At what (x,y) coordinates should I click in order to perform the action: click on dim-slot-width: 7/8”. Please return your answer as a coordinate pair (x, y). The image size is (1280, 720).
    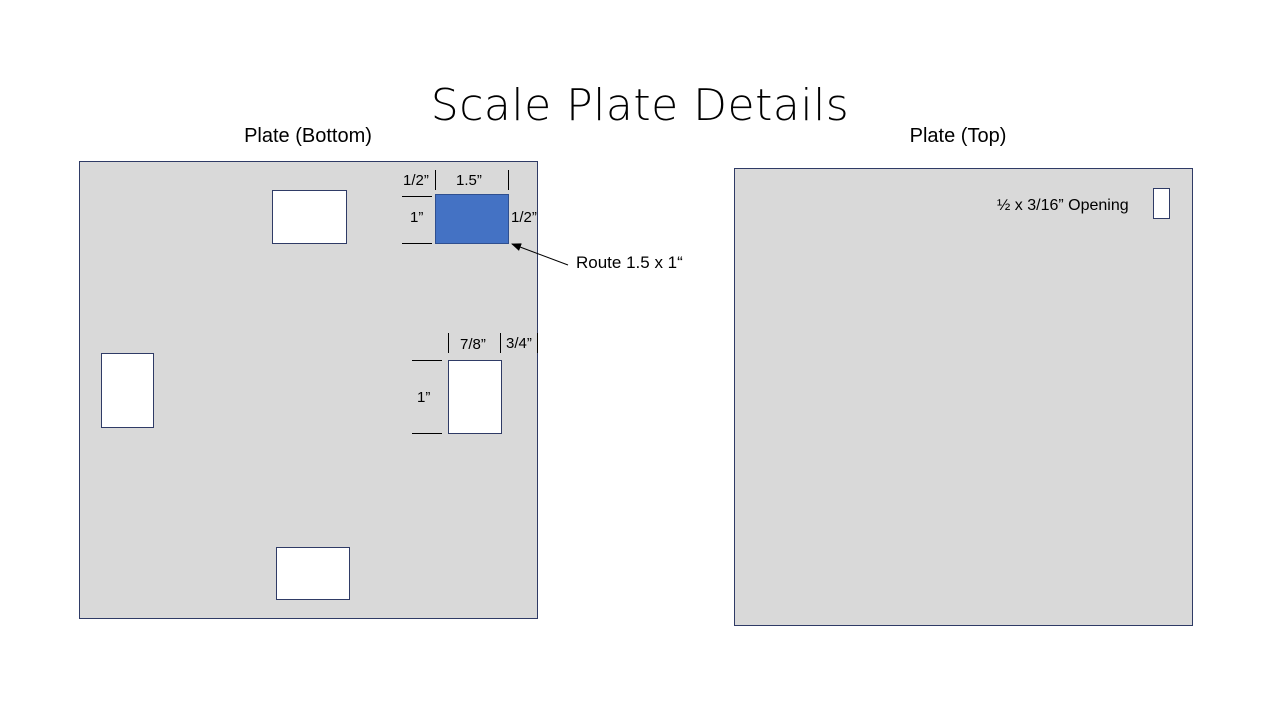
    Looking at the image, I should click on (473, 344).